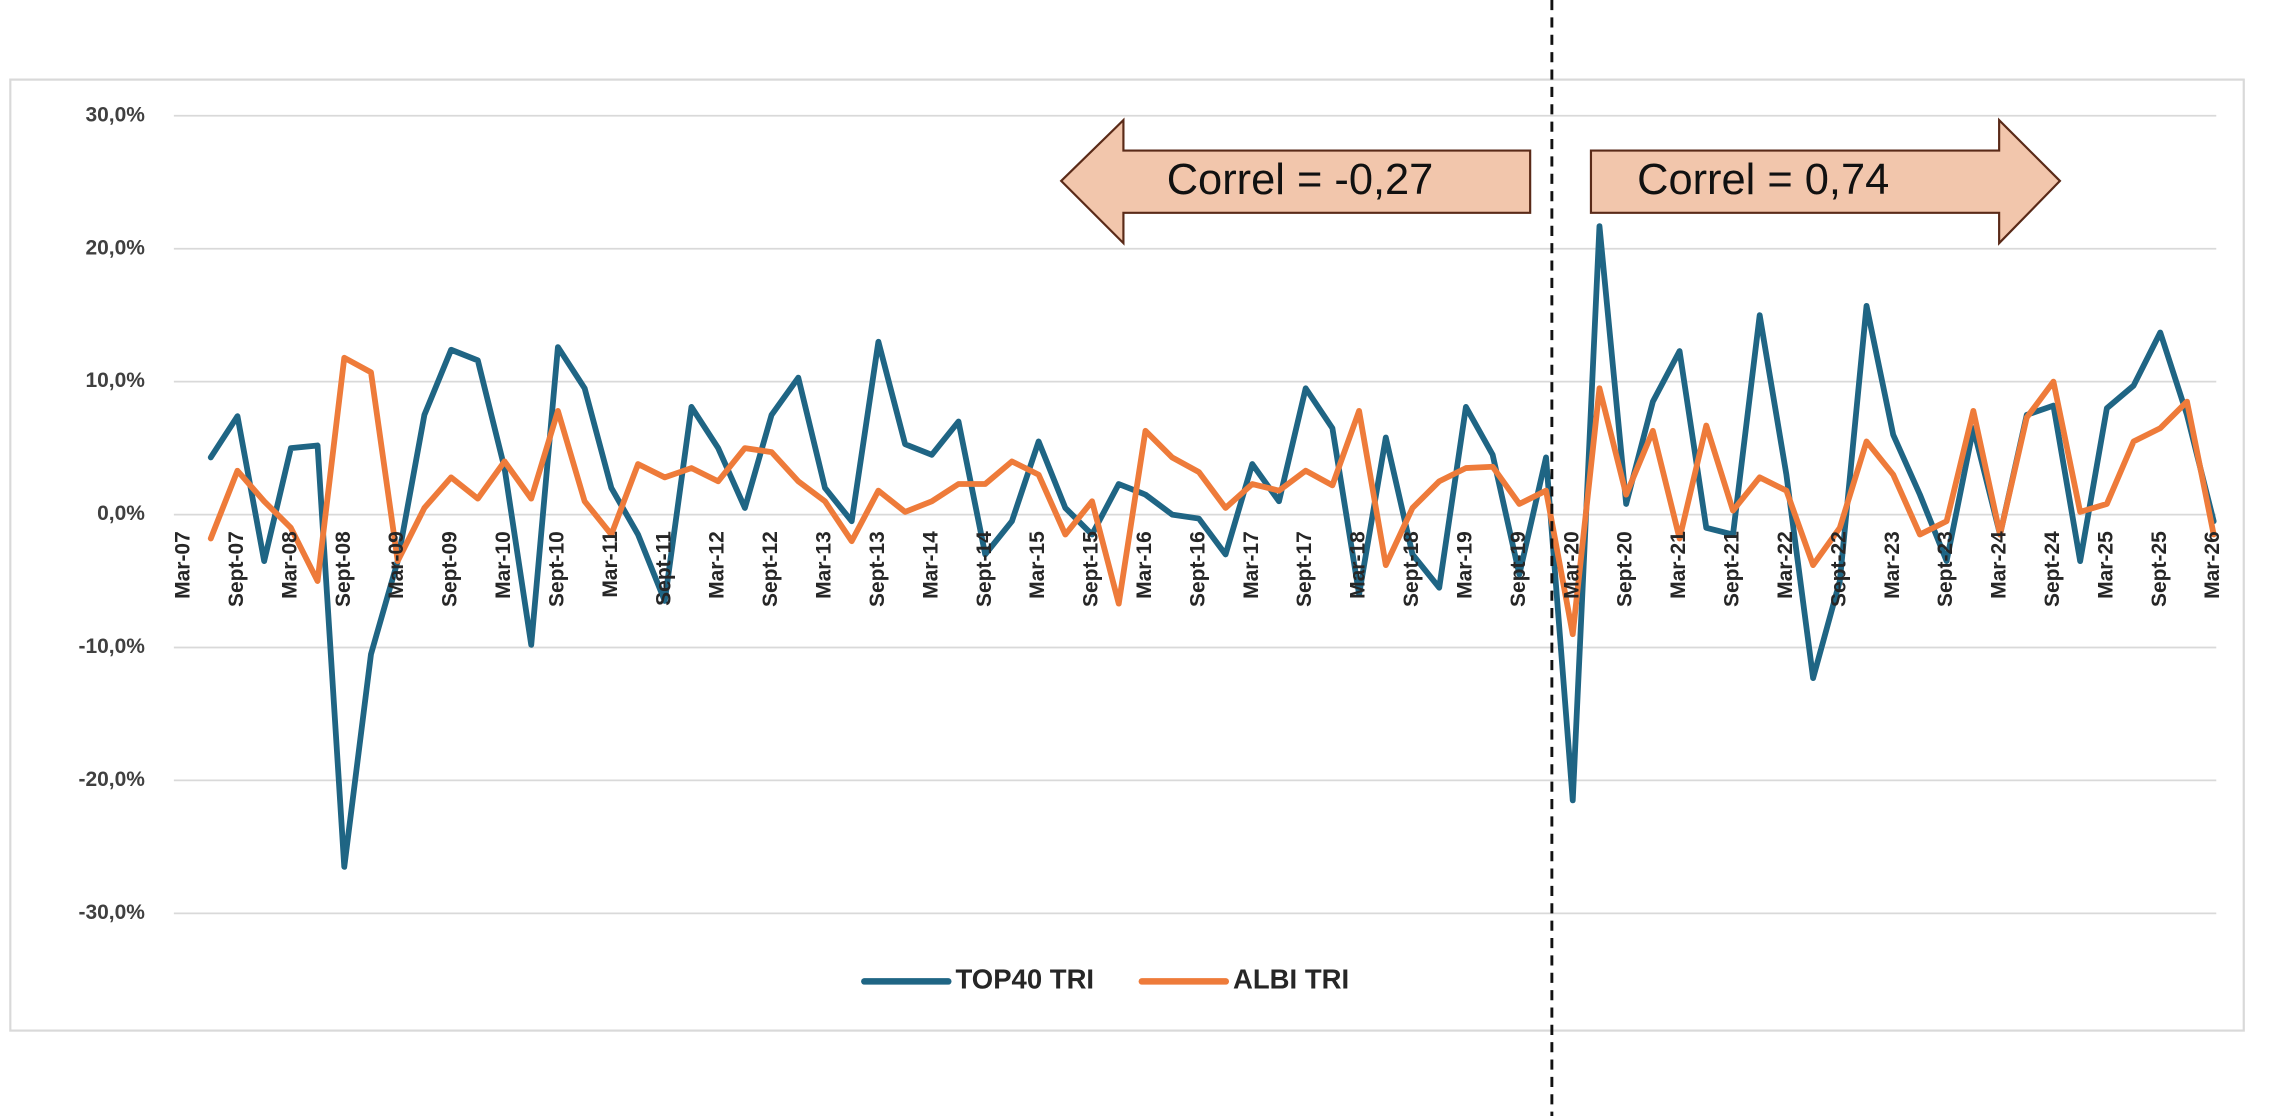 Image resolution: width=2270 pixels, height=1116 pixels. I want to click on x-tick-label: Mar-12, so click(717, 565).